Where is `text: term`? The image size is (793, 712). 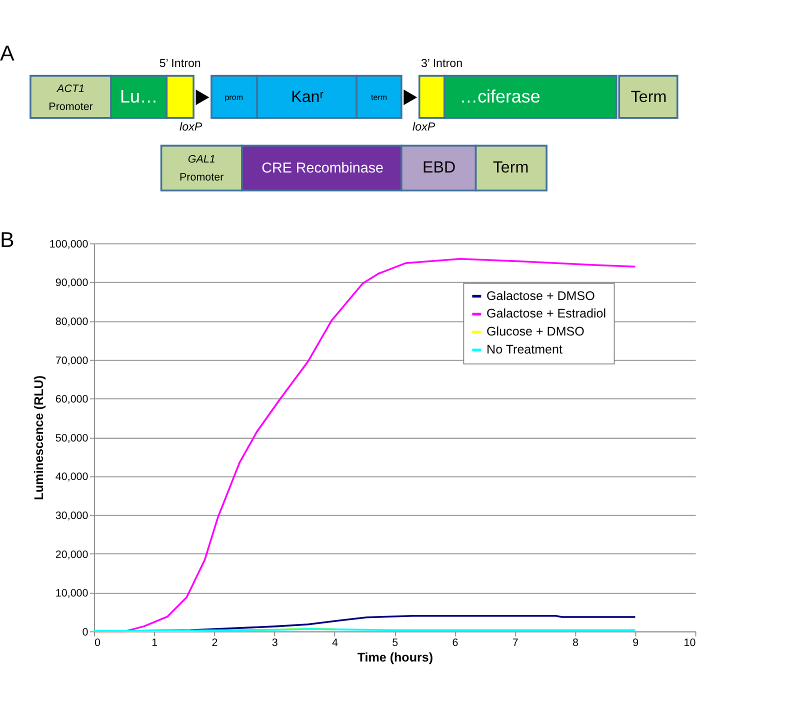 text: term is located at coordinates (379, 97).